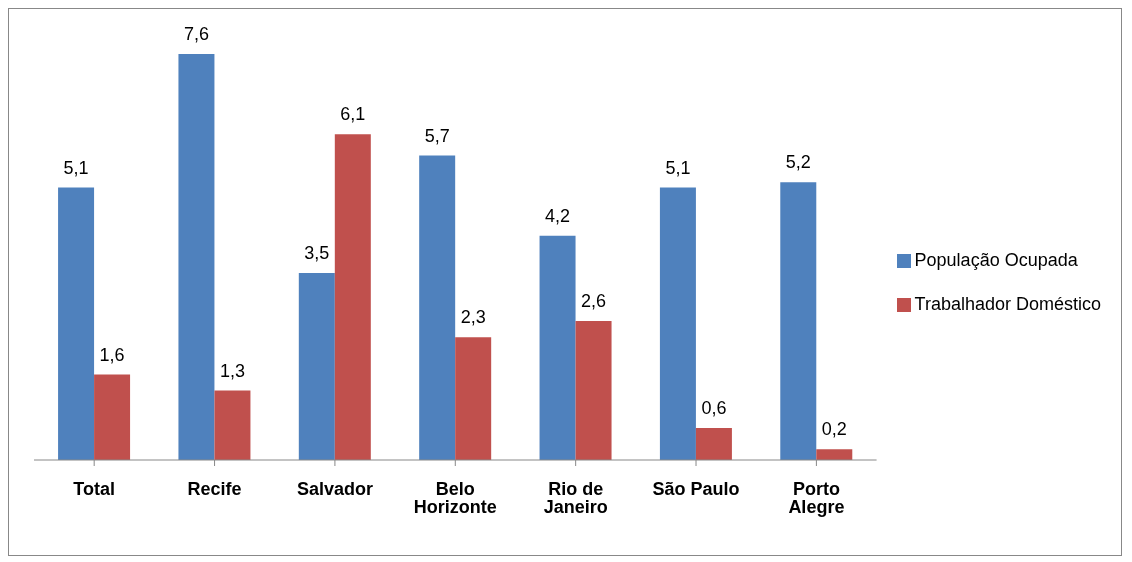  Describe the element at coordinates (94, 488) in the screenshot. I see `x-tick-label: Total` at that location.